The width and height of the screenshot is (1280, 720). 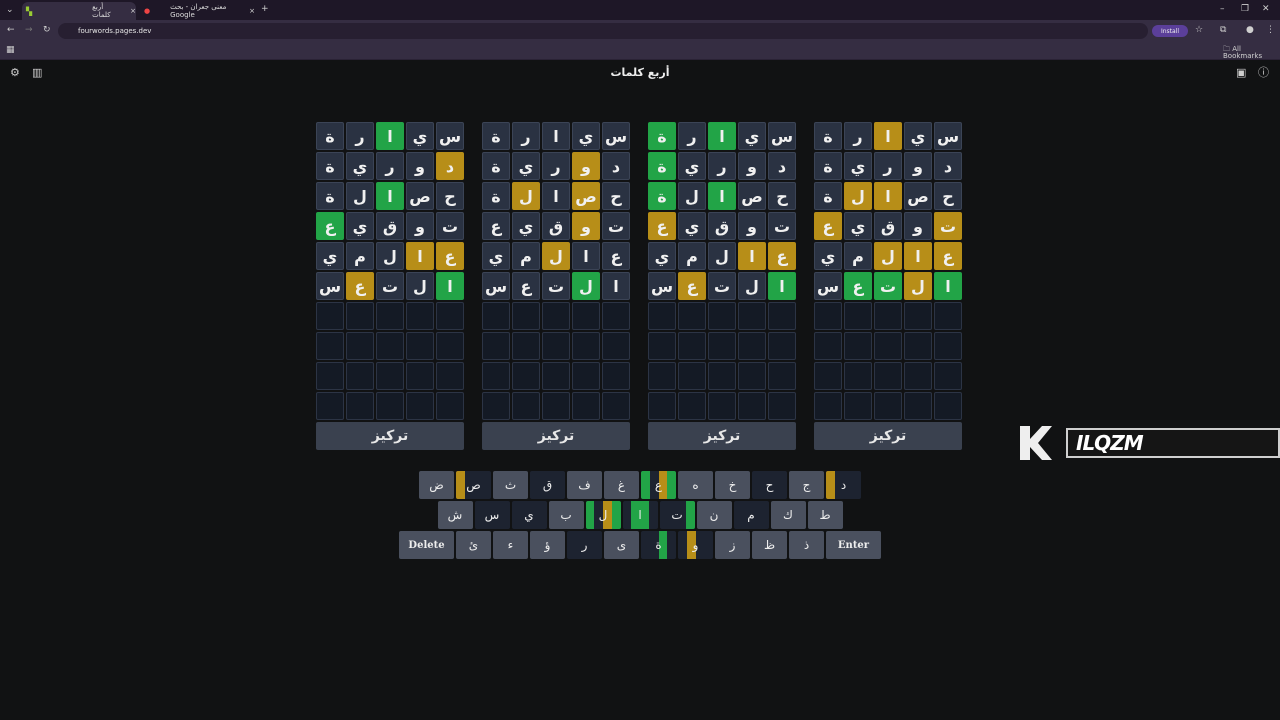 I want to click on extensions-icon: ⧉, so click(x=1223, y=30).